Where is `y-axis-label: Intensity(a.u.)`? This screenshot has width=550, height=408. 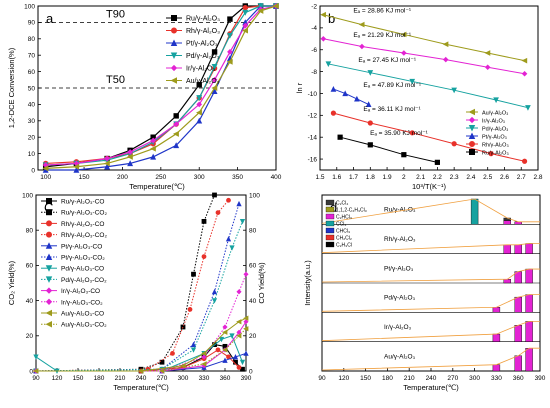 y-axis-label: Intensity(a.u.) is located at coordinates (307, 283).